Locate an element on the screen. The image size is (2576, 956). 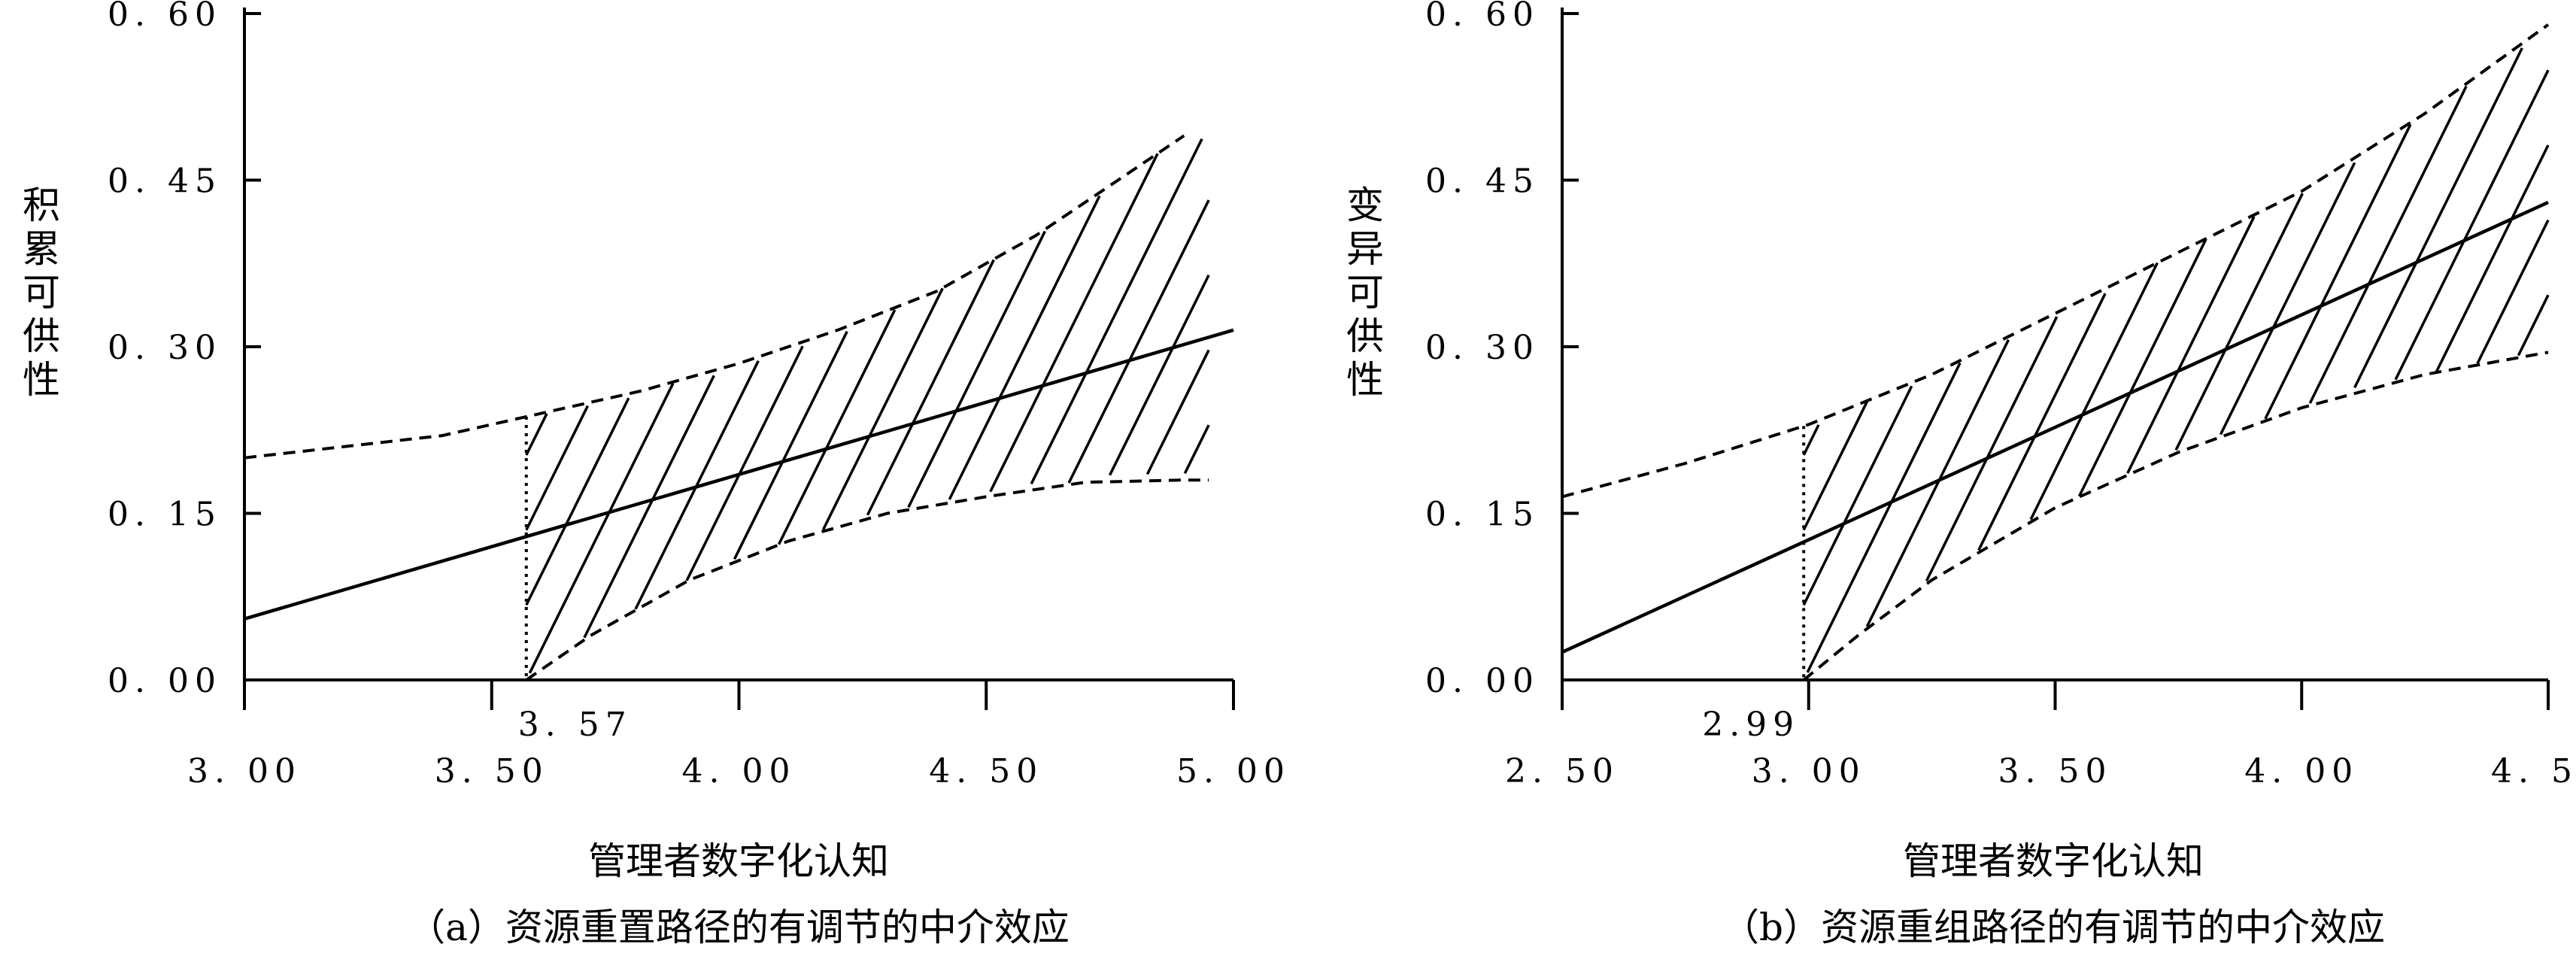
upper-ci-line is located at coordinates (714, 297).